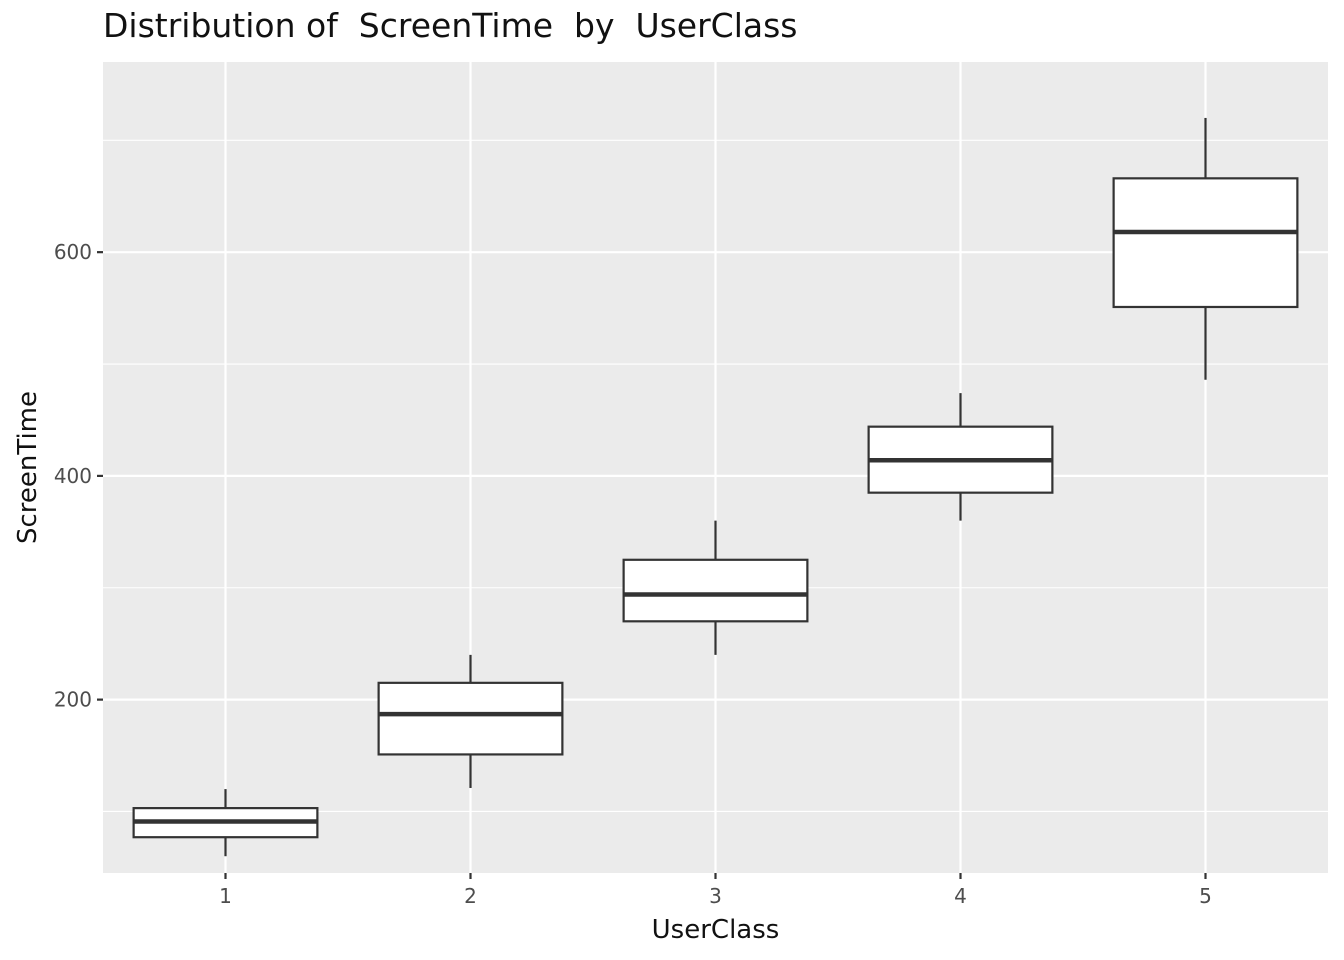  What do you see at coordinates (470, 896) in the screenshot?
I see `x-tick-label: 2` at bounding box center [470, 896].